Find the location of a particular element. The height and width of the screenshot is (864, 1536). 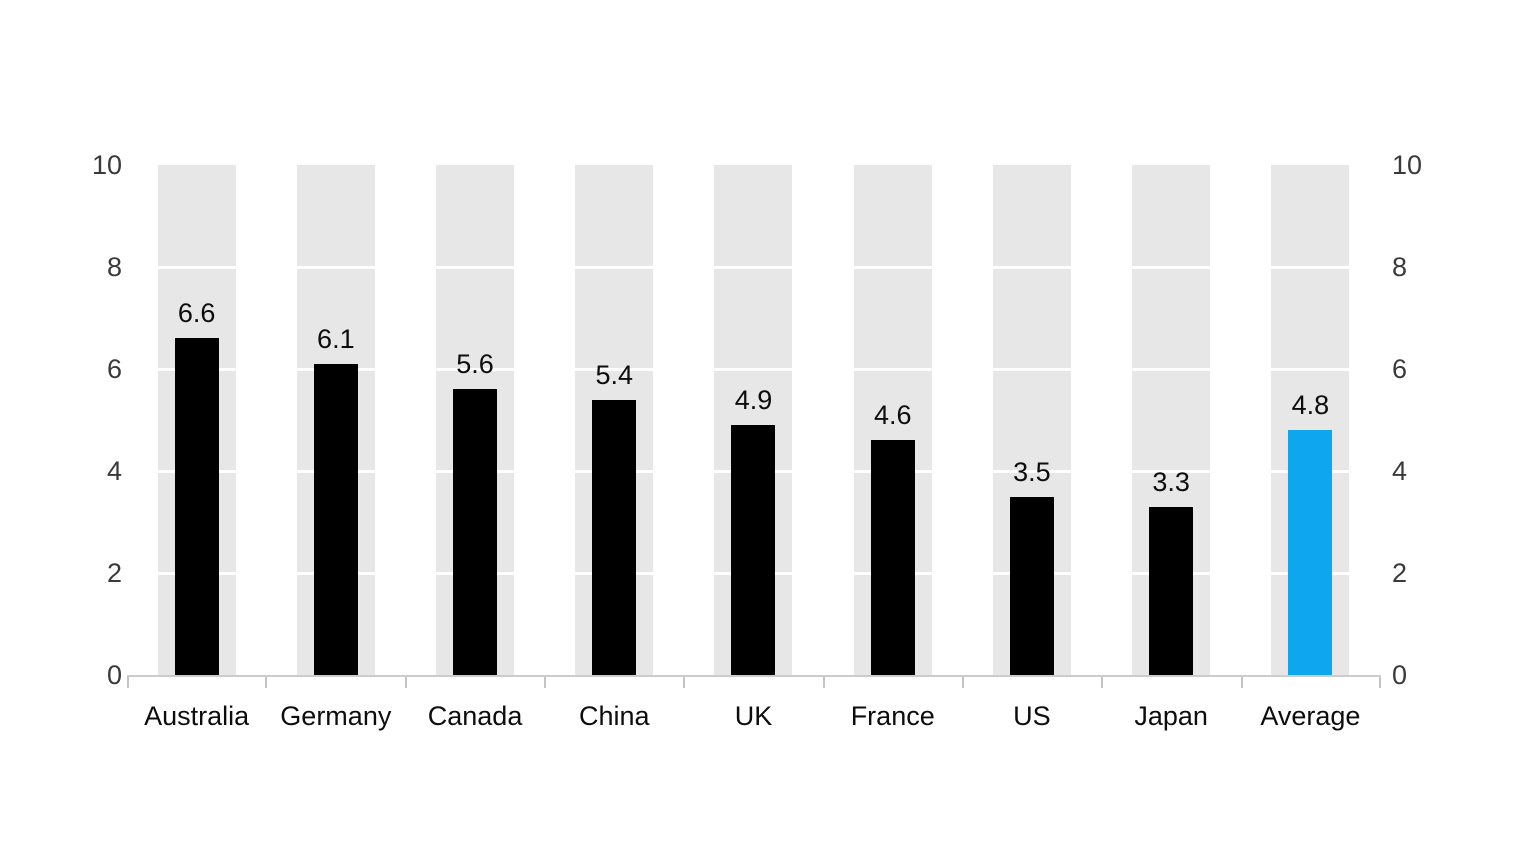

y-axis-label-right: 10 is located at coordinates (1407, 165).